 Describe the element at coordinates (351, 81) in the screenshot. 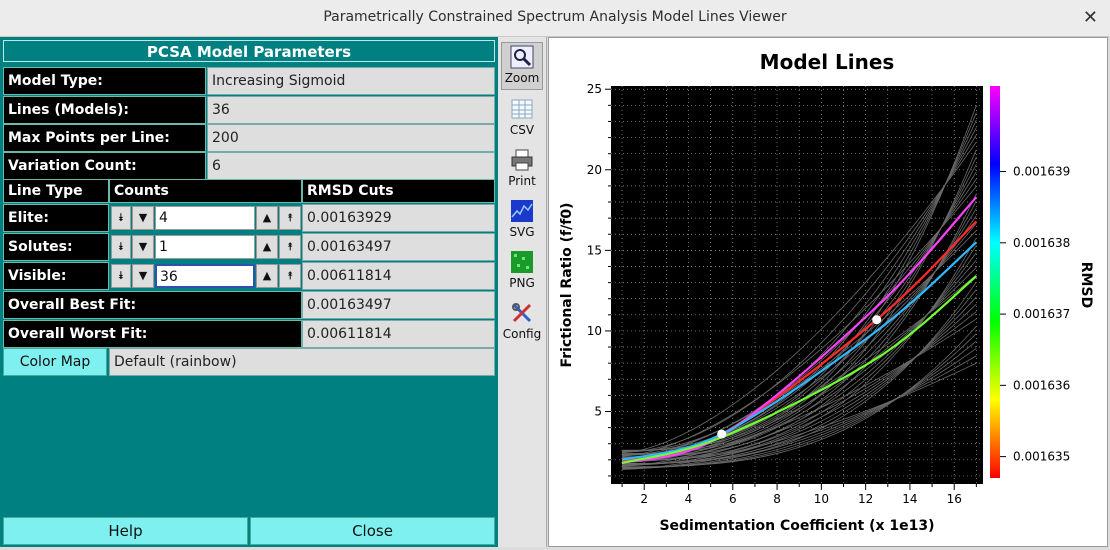

I see `model-type-value: Increasing Sigmoid` at that location.